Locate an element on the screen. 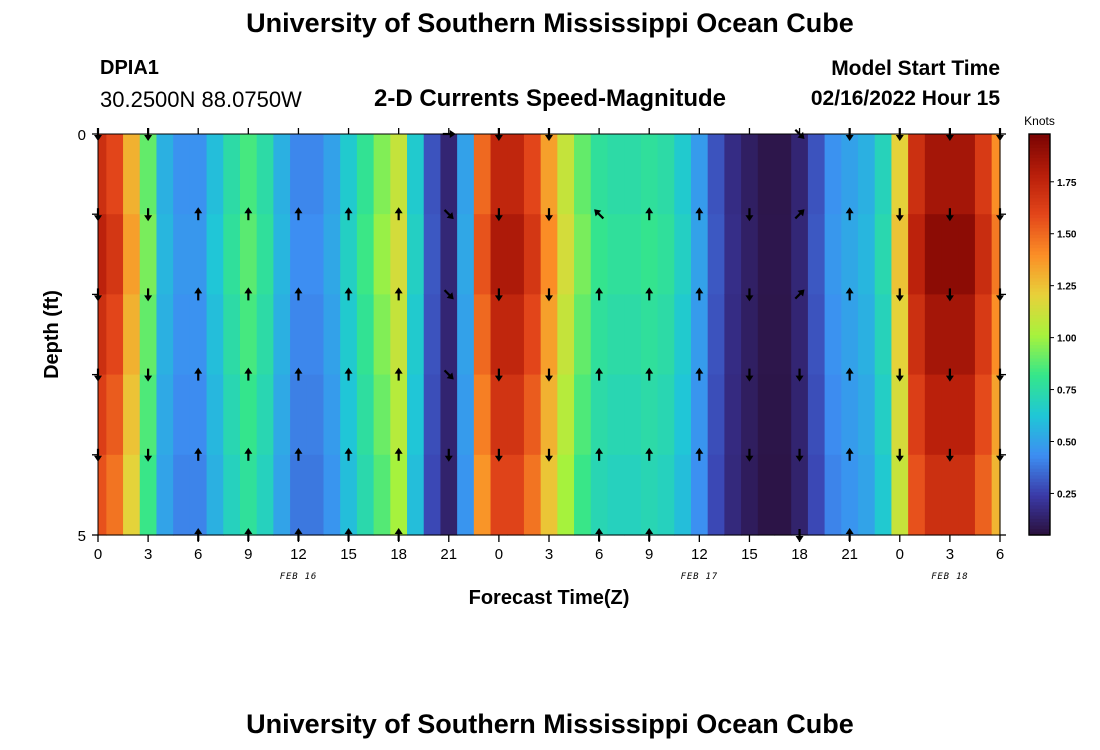 This screenshot has width=1100, height=750. colorbar-tick-label: 0.25 is located at coordinates (1067, 494).